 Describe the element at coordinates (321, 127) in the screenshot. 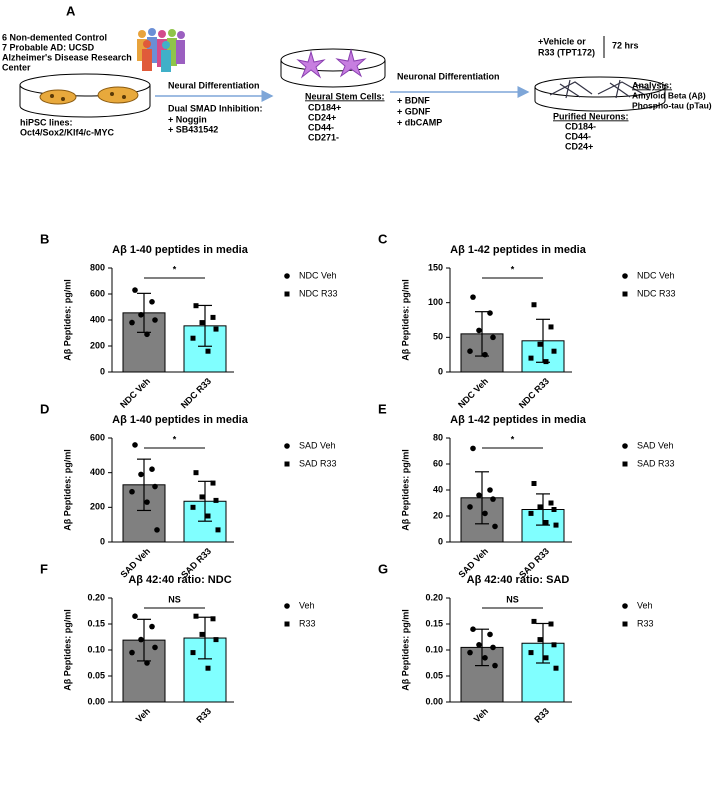

I see `nsc-marker: CD44-` at that location.